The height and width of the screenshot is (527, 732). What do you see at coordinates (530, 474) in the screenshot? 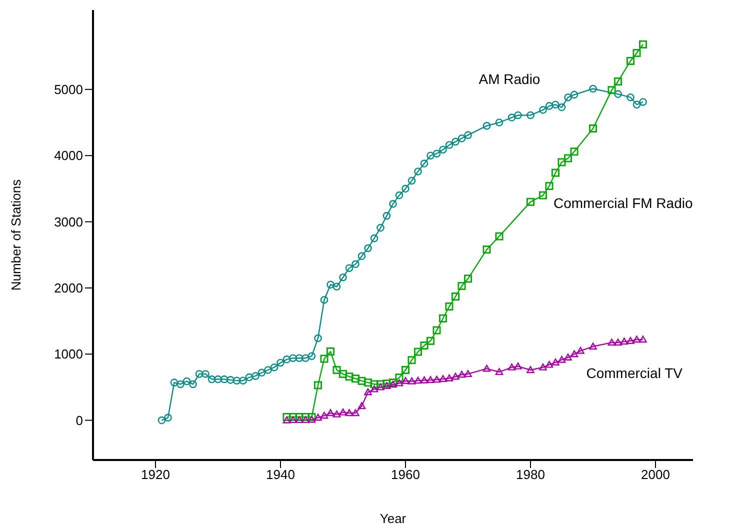
I see `x-tick-label: 1980` at bounding box center [530, 474].